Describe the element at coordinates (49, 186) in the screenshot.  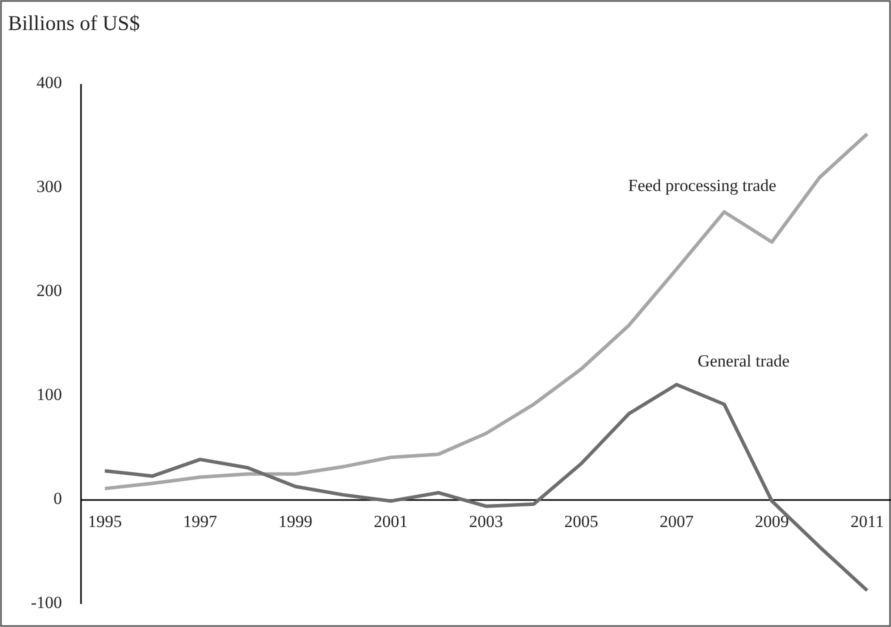
I see `y-tick-label: 300` at that location.